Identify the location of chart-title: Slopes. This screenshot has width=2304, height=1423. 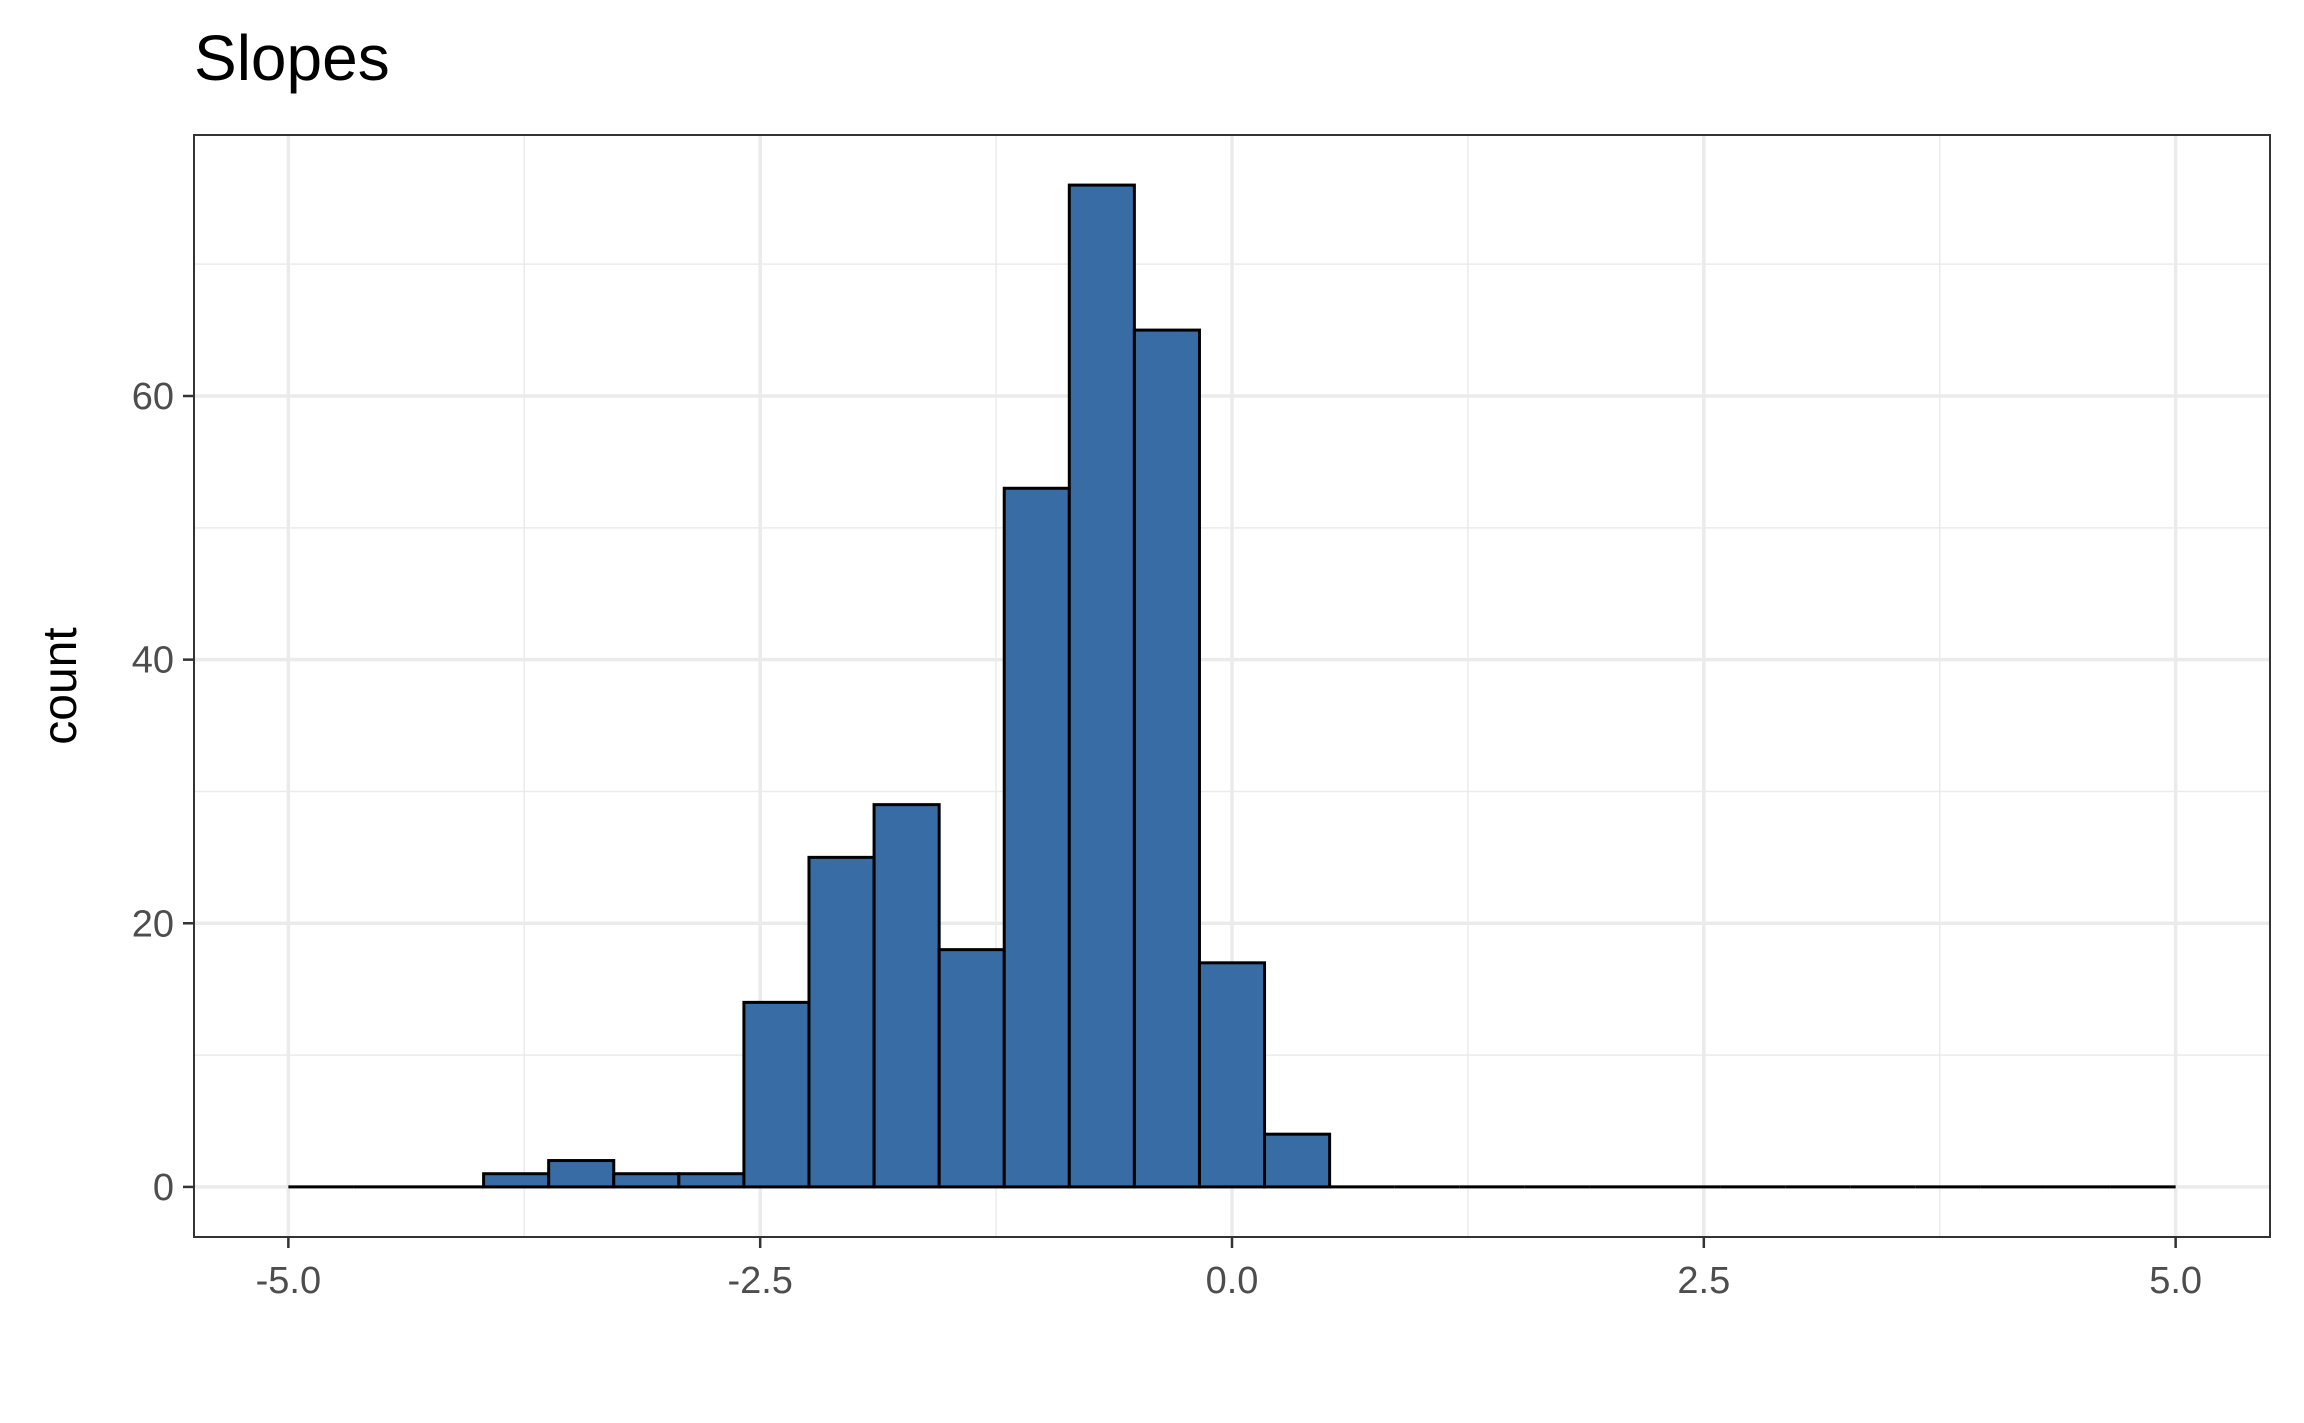
(292, 58).